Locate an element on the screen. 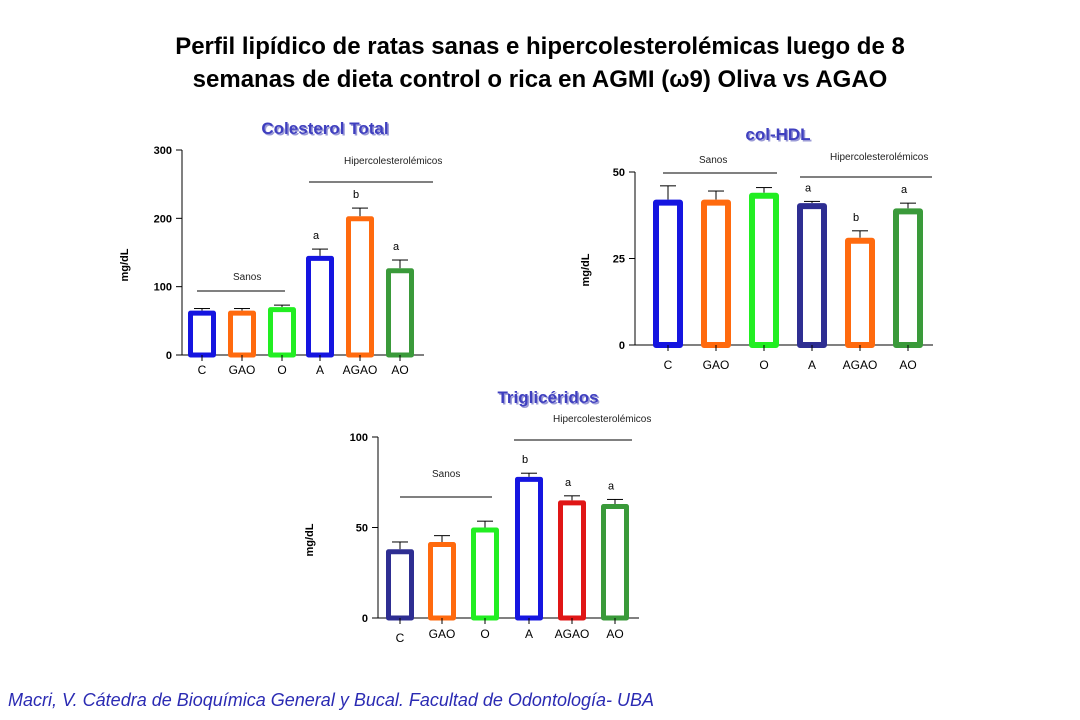  chart-title: col-HDL is located at coordinates (777, 134).